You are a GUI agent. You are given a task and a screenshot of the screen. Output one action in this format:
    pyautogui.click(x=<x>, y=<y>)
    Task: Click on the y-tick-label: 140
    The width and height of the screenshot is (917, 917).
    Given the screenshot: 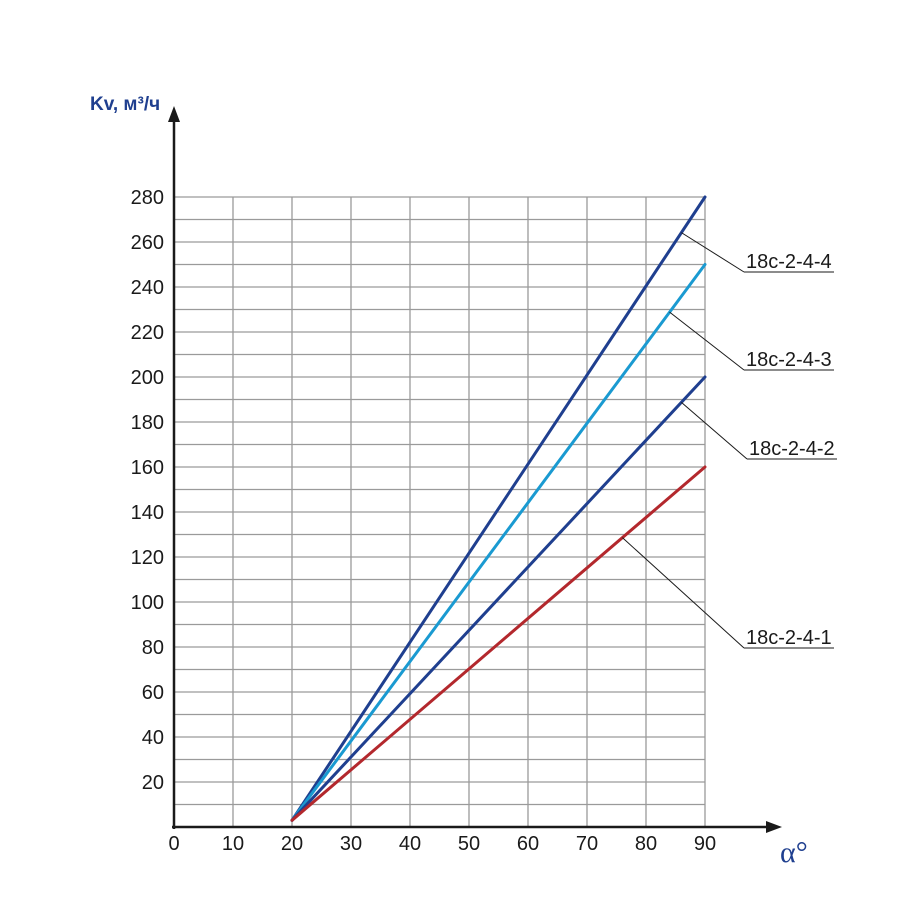 What is the action you would take?
    pyautogui.click(x=147, y=513)
    